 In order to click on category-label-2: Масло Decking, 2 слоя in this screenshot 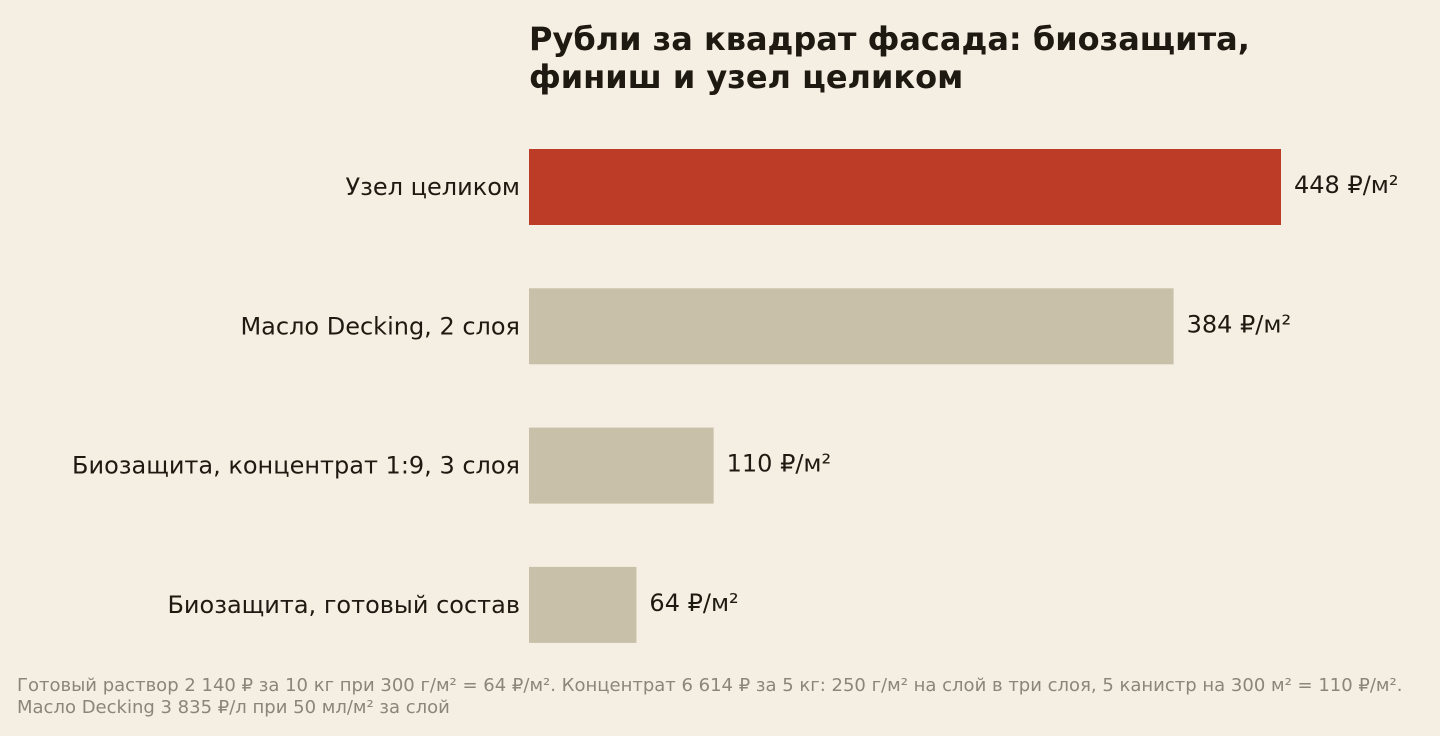, I will do `click(380, 326)`.